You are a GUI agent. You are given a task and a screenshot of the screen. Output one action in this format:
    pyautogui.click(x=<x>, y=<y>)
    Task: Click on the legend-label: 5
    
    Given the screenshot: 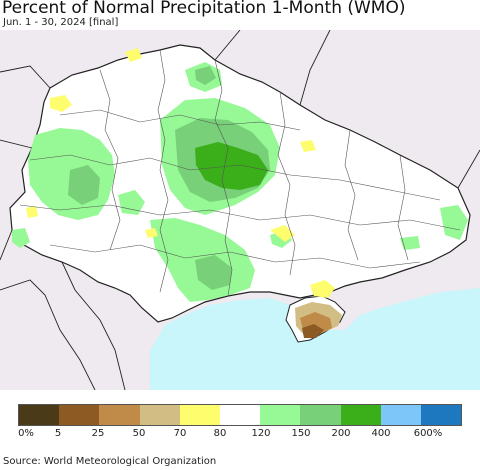 What is the action you would take?
    pyautogui.click(x=58, y=433)
    